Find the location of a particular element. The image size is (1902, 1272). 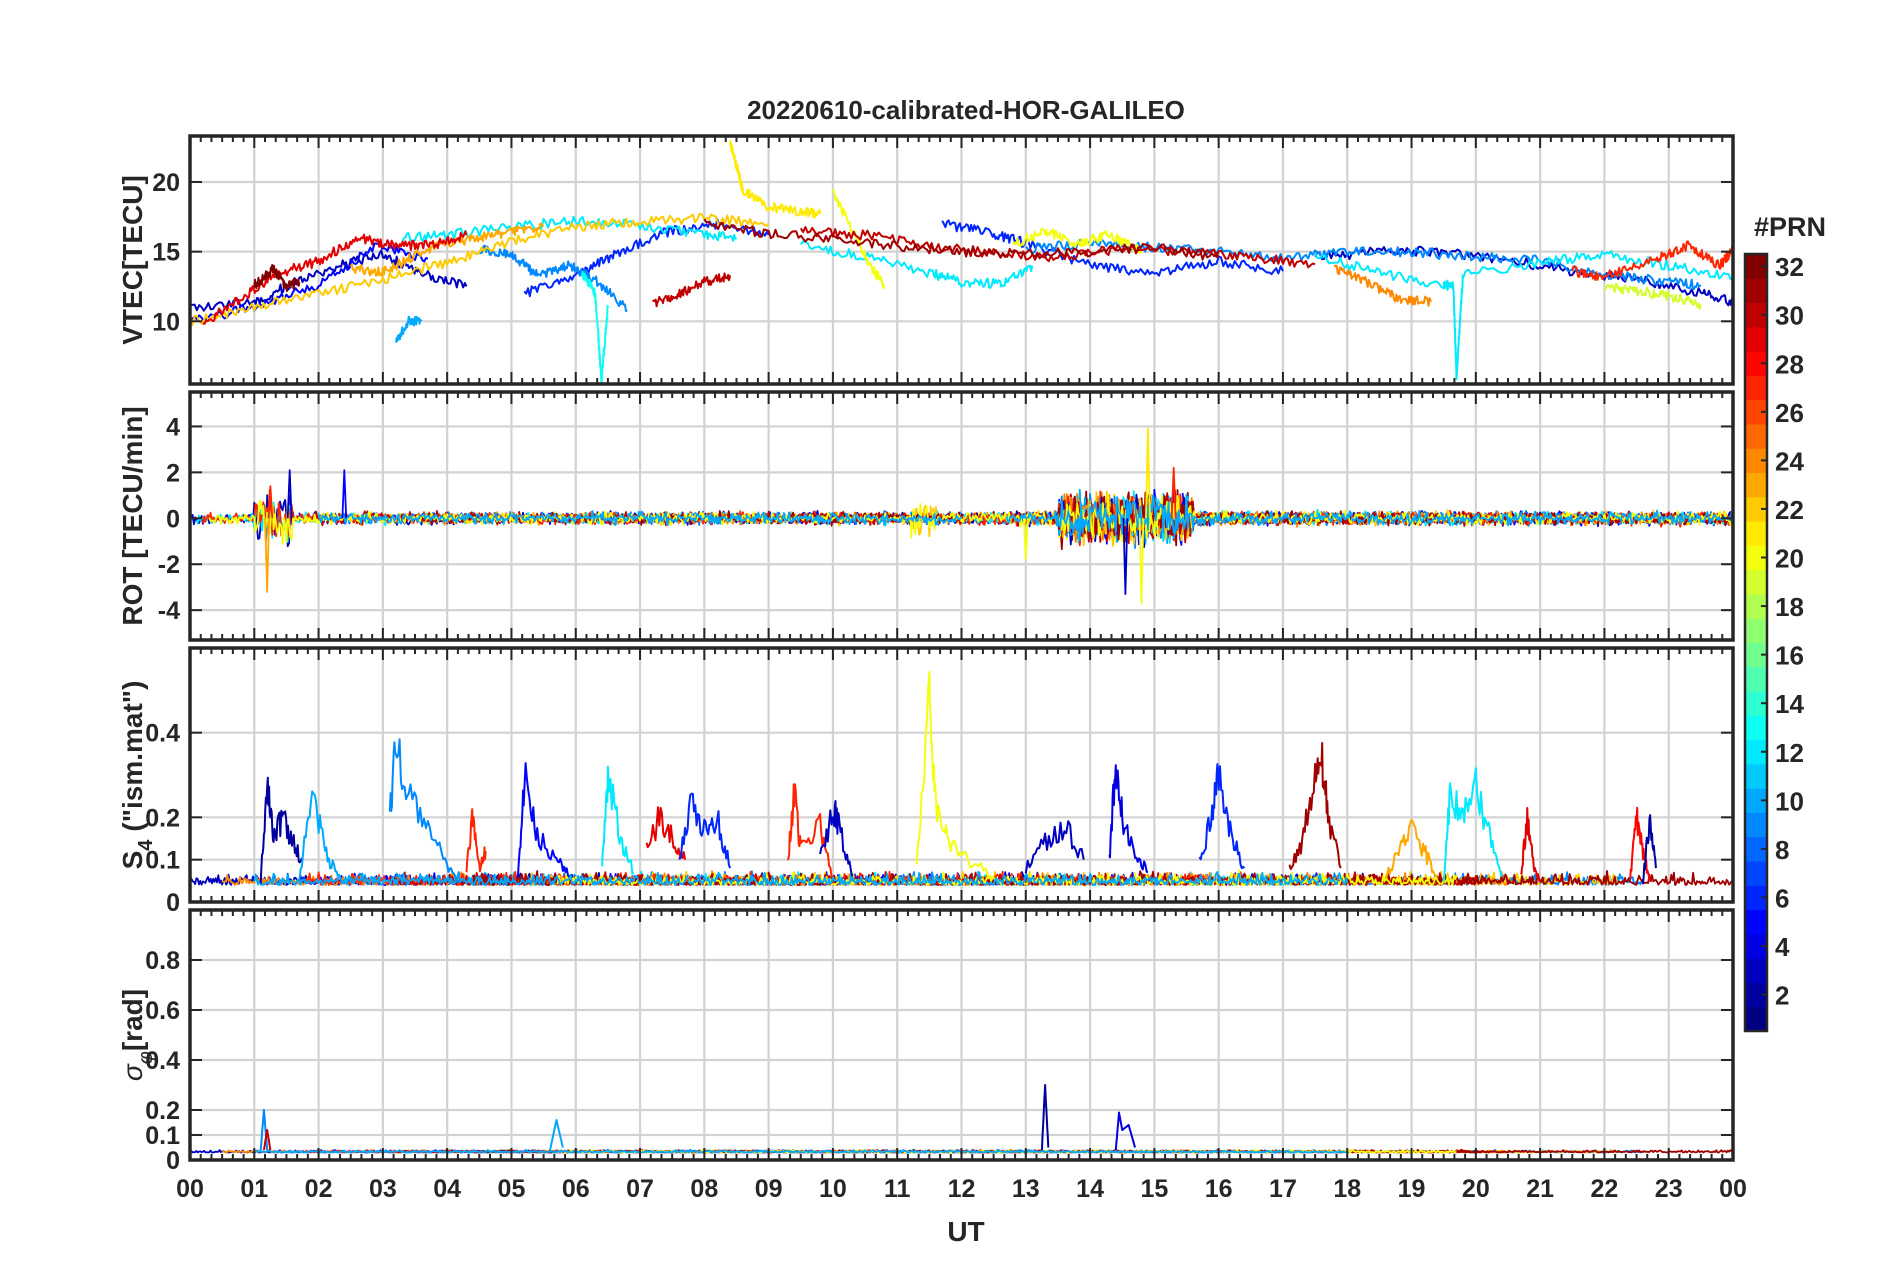

colorbar-tick-label: 4 is located at coordinates (1782, 947).